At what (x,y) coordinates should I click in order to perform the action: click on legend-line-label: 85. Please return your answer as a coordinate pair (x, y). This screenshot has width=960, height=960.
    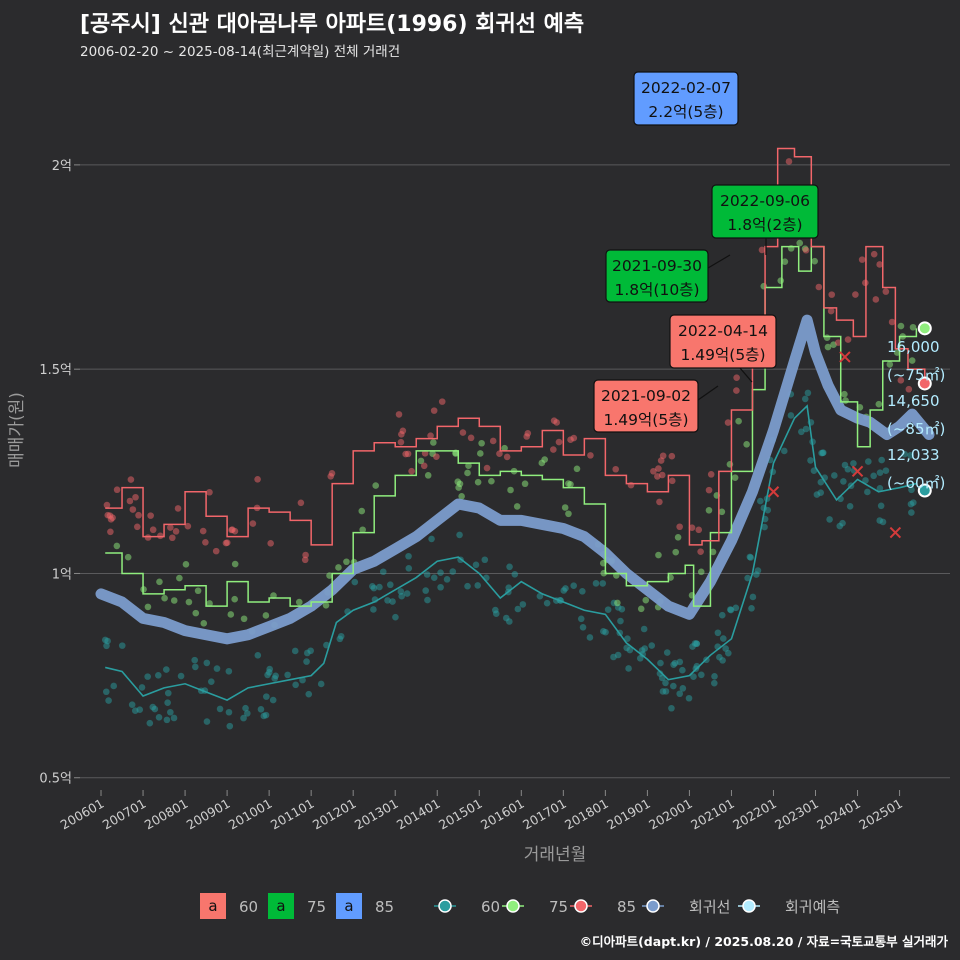
    Looking at the image, I should click on (626, 907).